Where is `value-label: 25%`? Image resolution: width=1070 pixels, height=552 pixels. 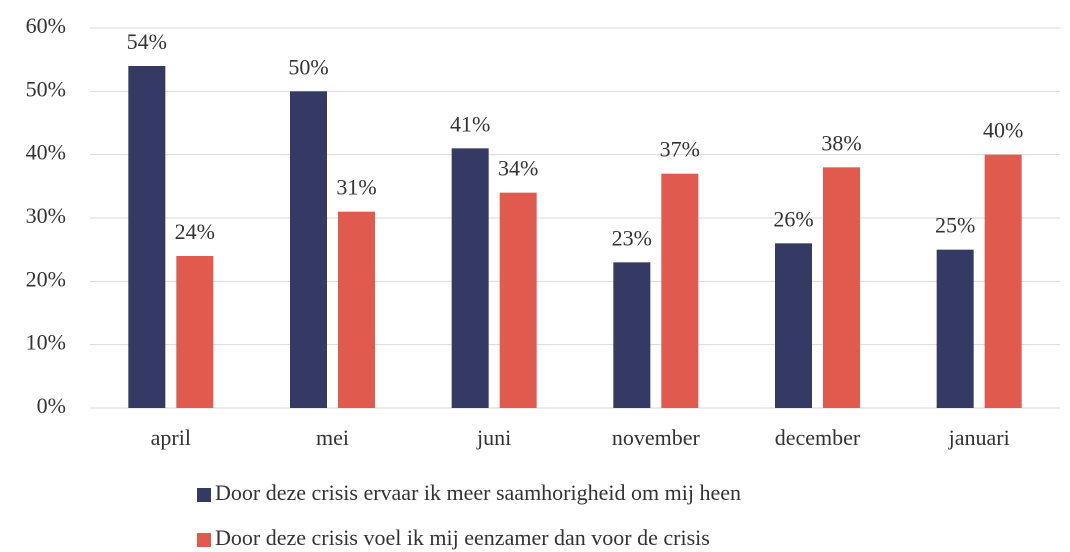 value-label: 25% is located at coordinates (955, 225).